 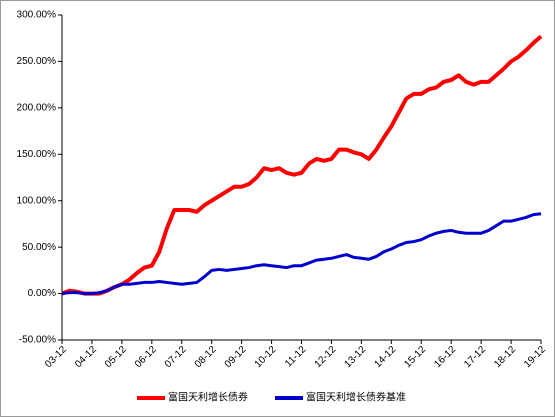 I want to click on y-tick-label: 150.00%, so click(x=37, y=154).